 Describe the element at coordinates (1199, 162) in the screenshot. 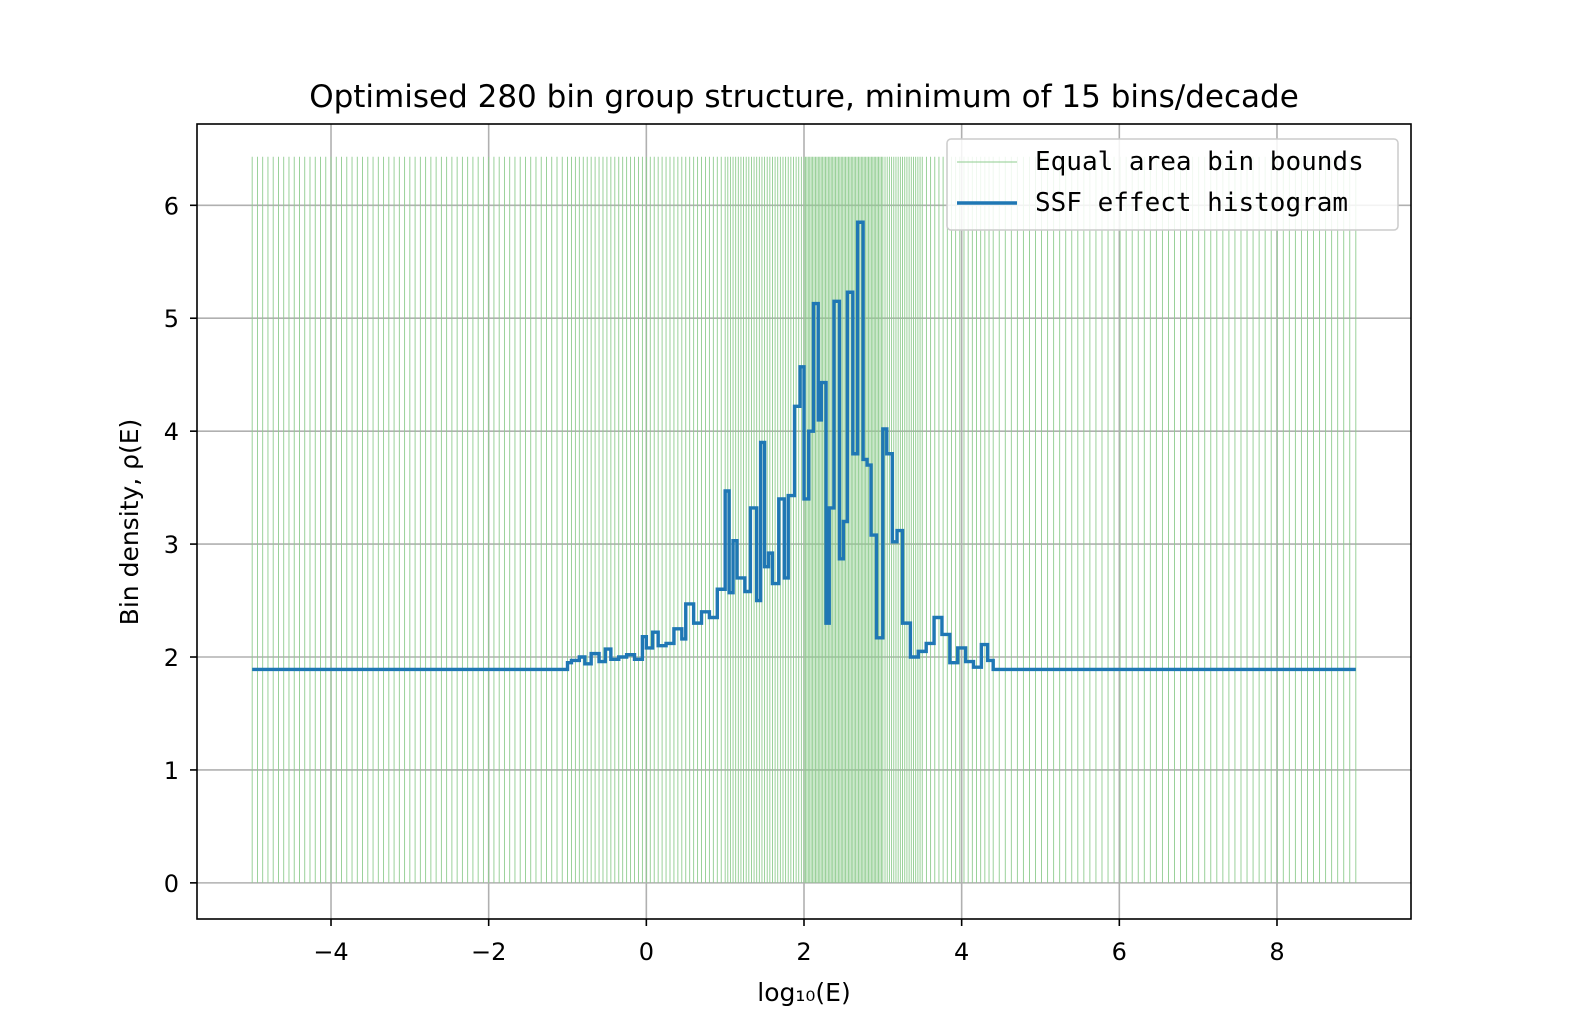

I see `legend-bounds-label: Equal area bin bounds` at that location.